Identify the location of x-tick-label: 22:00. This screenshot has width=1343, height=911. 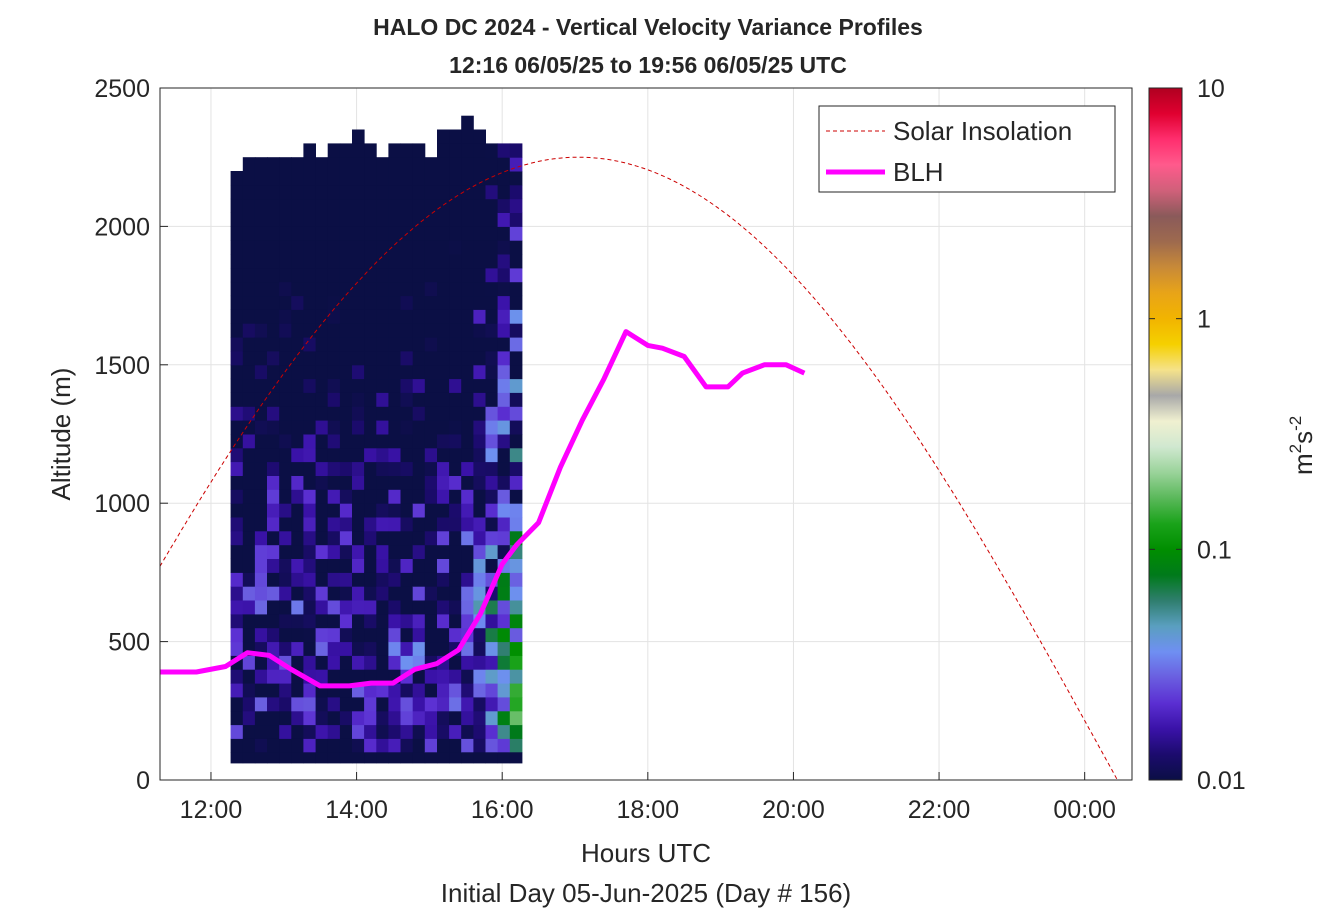
(939, 810).